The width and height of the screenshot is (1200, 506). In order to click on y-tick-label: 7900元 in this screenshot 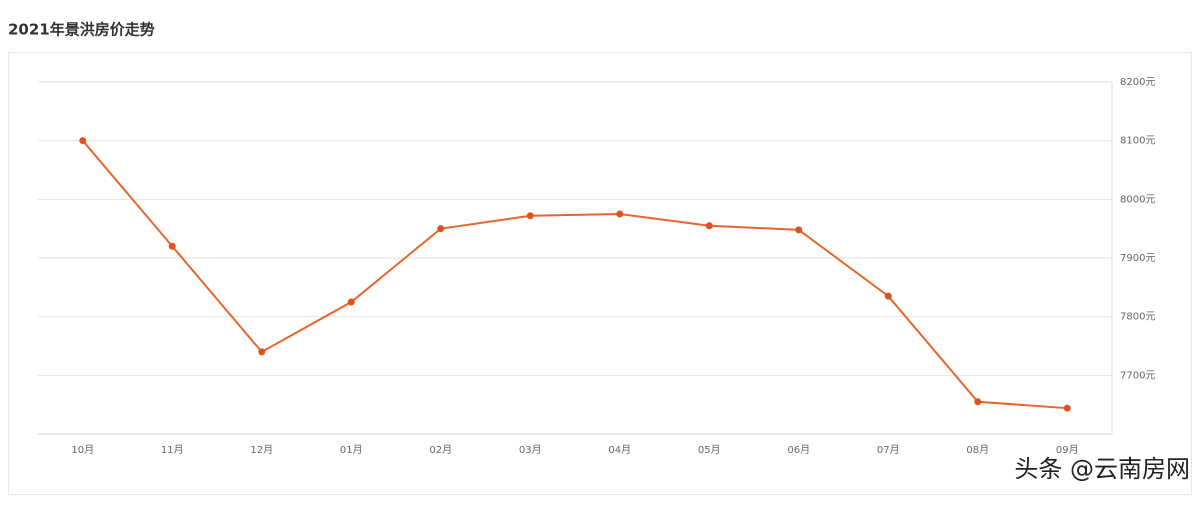, I will do `click(1137, 258)`.